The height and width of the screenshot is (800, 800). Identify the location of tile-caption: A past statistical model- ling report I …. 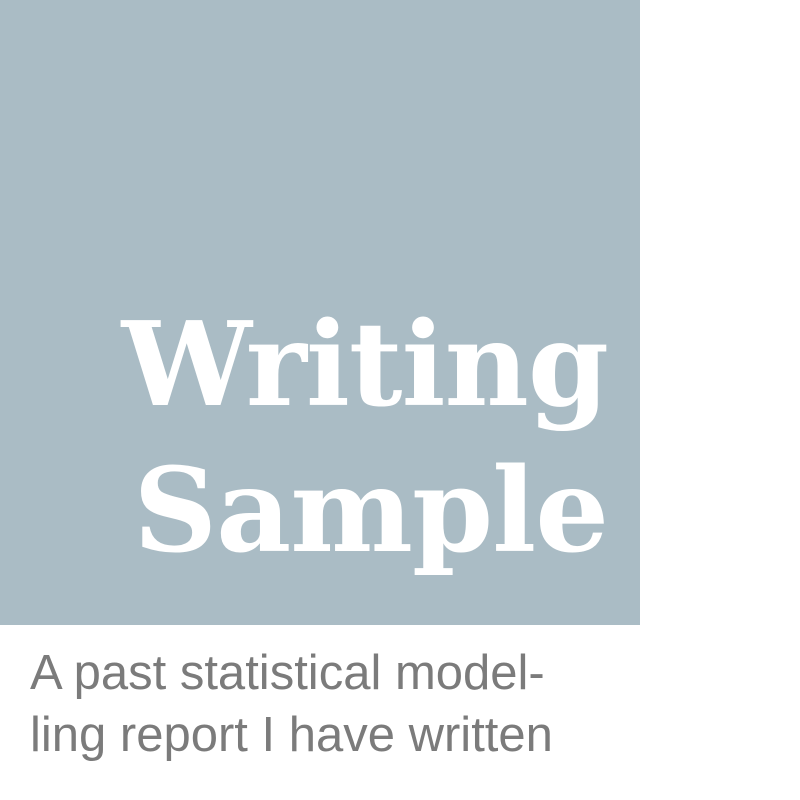
(291, 704).